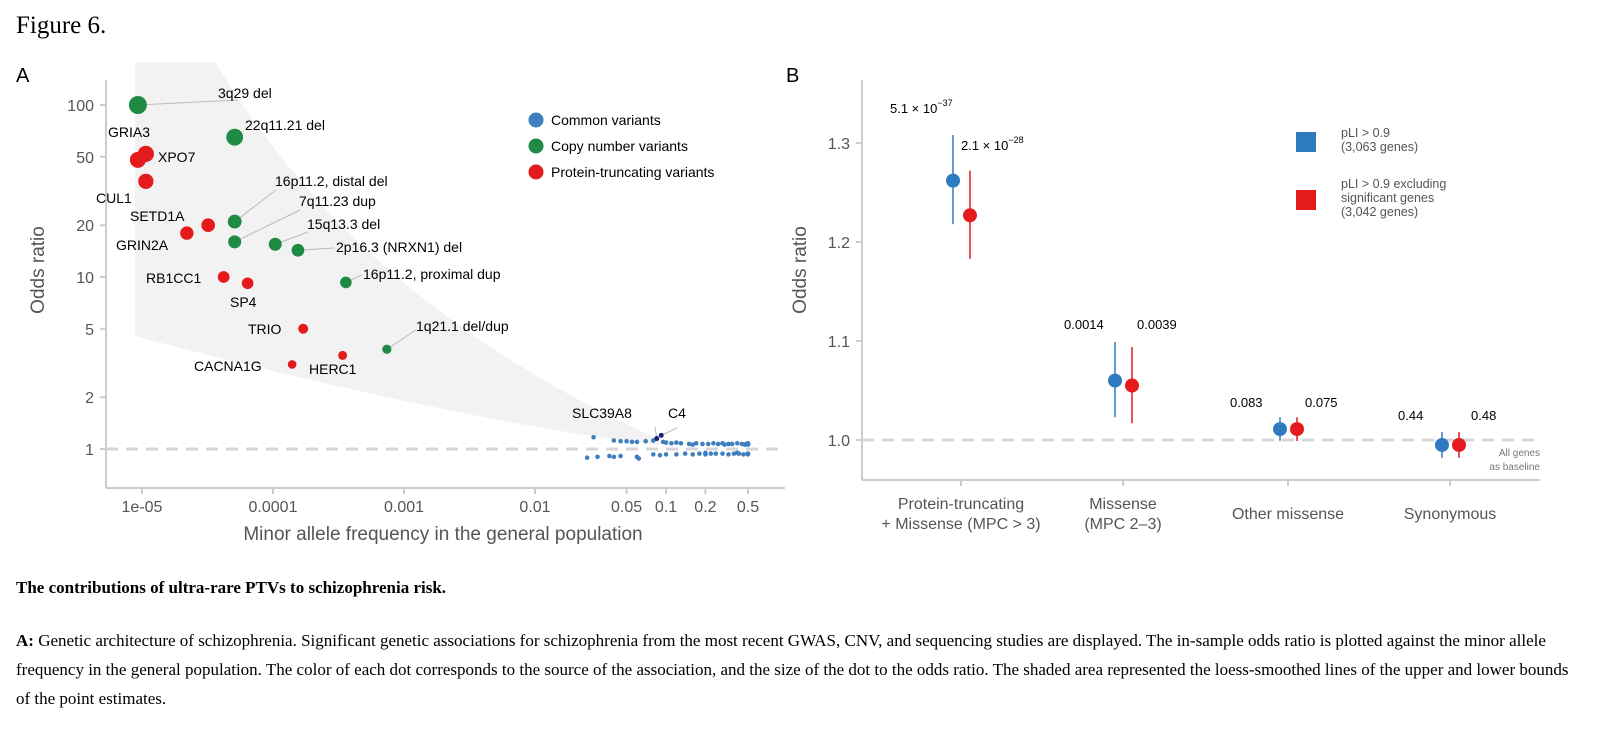 The image size is (1600, 753). What do you see at coordinates (89, 398) in the screenshot?
I see `y-tick-label: 2` at bounding box center [89, 398].